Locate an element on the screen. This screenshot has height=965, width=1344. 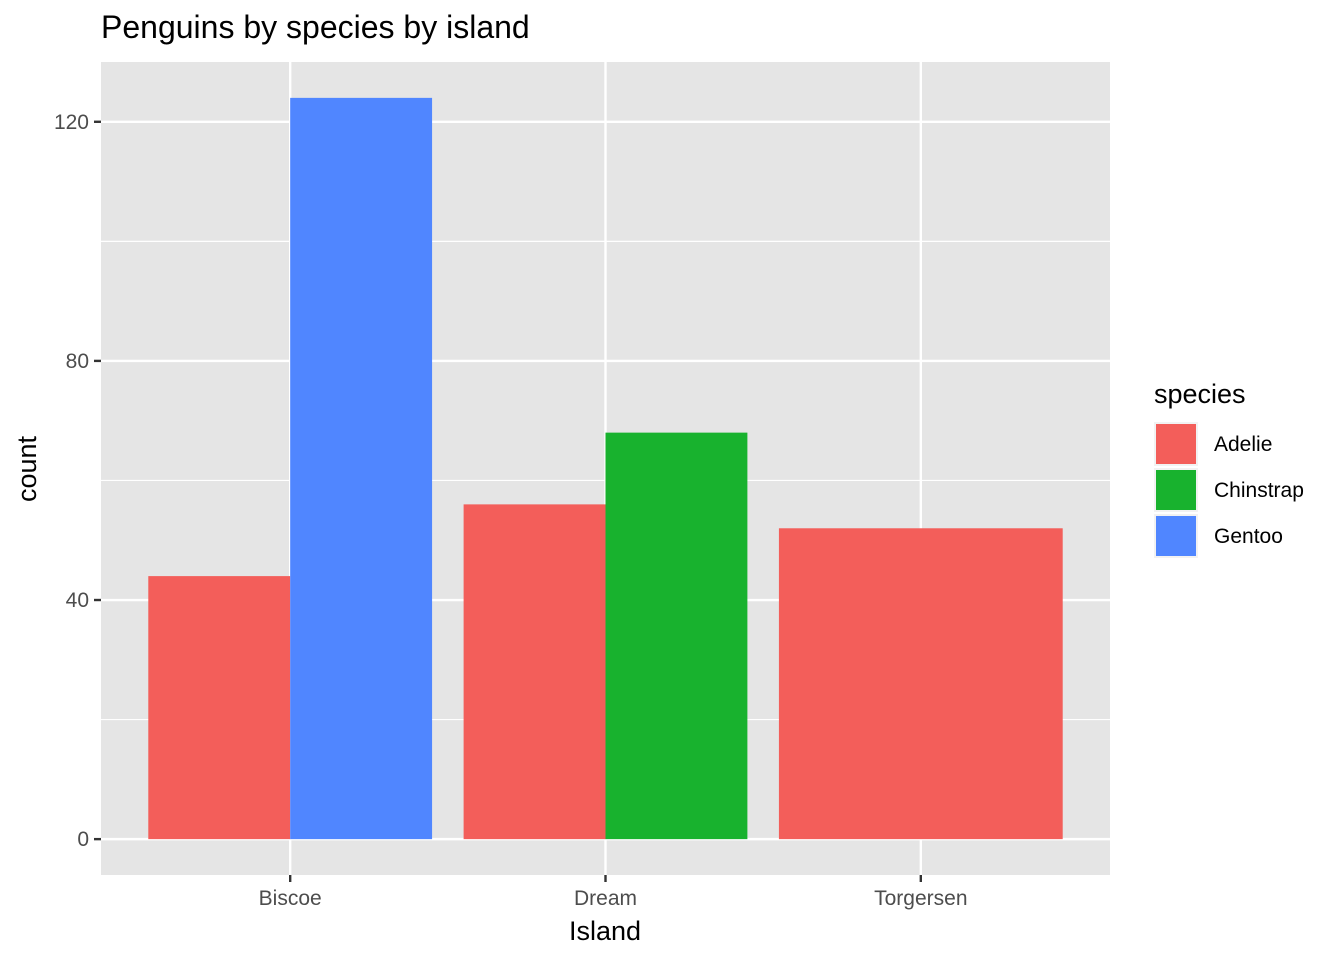
legend-items: Adelie Chinstrap Gentoo is located at coordinates (1229, 490).